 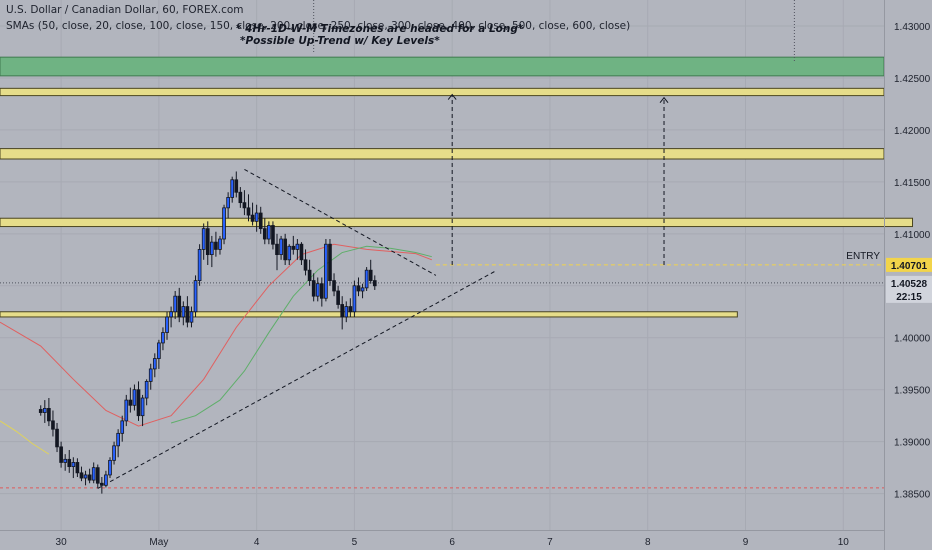 What do you see at coordinates (648, 542) in the screenshot?
I see `x-tick-label: 8` at bounding box center [648, 542].